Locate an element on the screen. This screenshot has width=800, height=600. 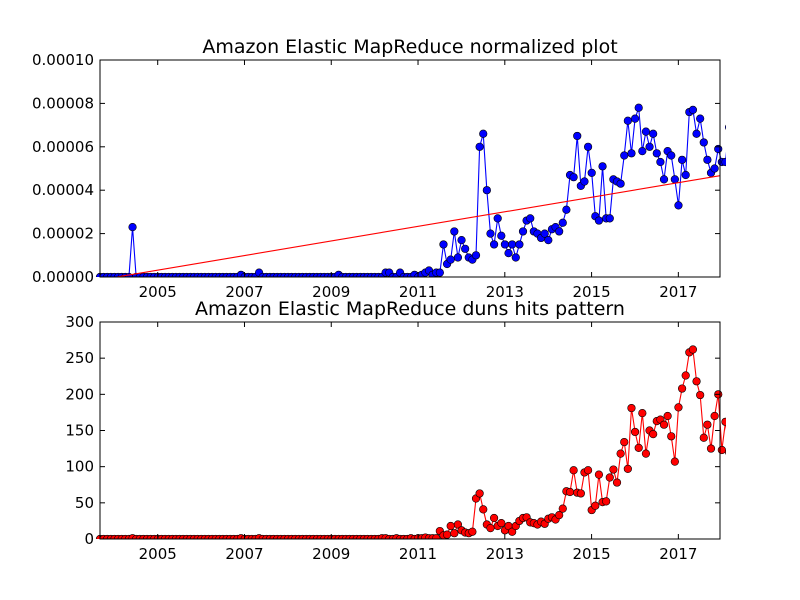
bottom-y-tick-label: 150 is located at coordinates (79, 431).